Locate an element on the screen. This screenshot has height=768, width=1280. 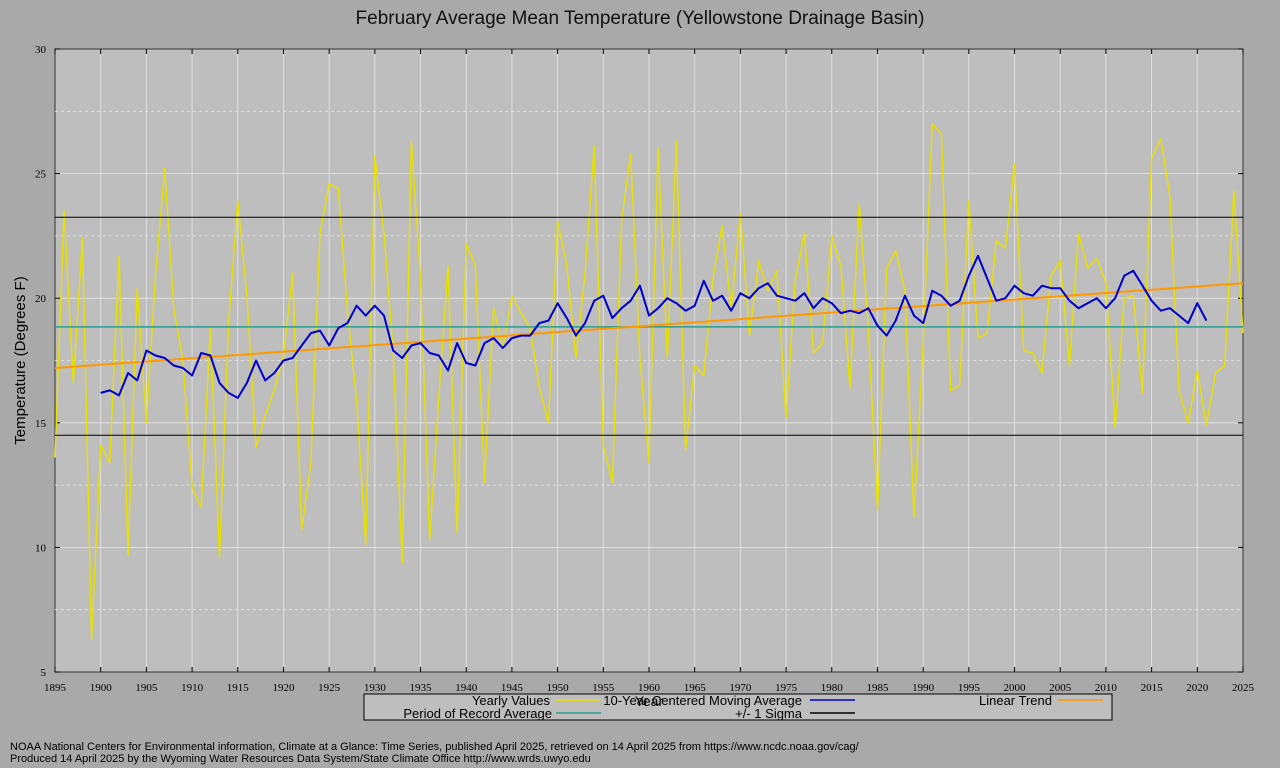
x-tick-label: 2000 is located at coordinates (1015, 688).